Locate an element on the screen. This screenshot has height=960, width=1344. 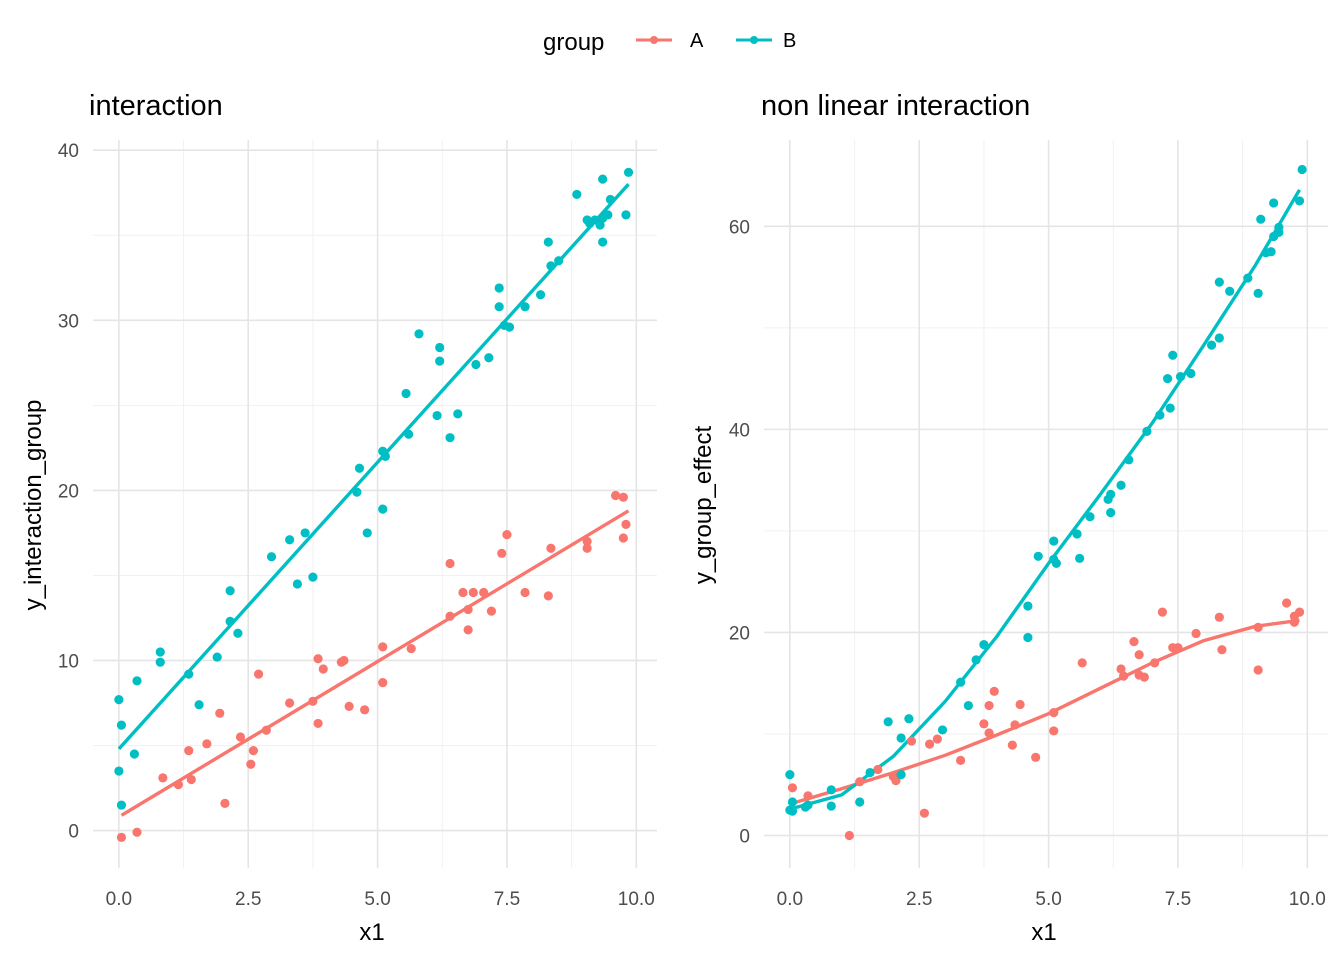
x-tick-label: 10.0 is located at coordinates (636, 899).